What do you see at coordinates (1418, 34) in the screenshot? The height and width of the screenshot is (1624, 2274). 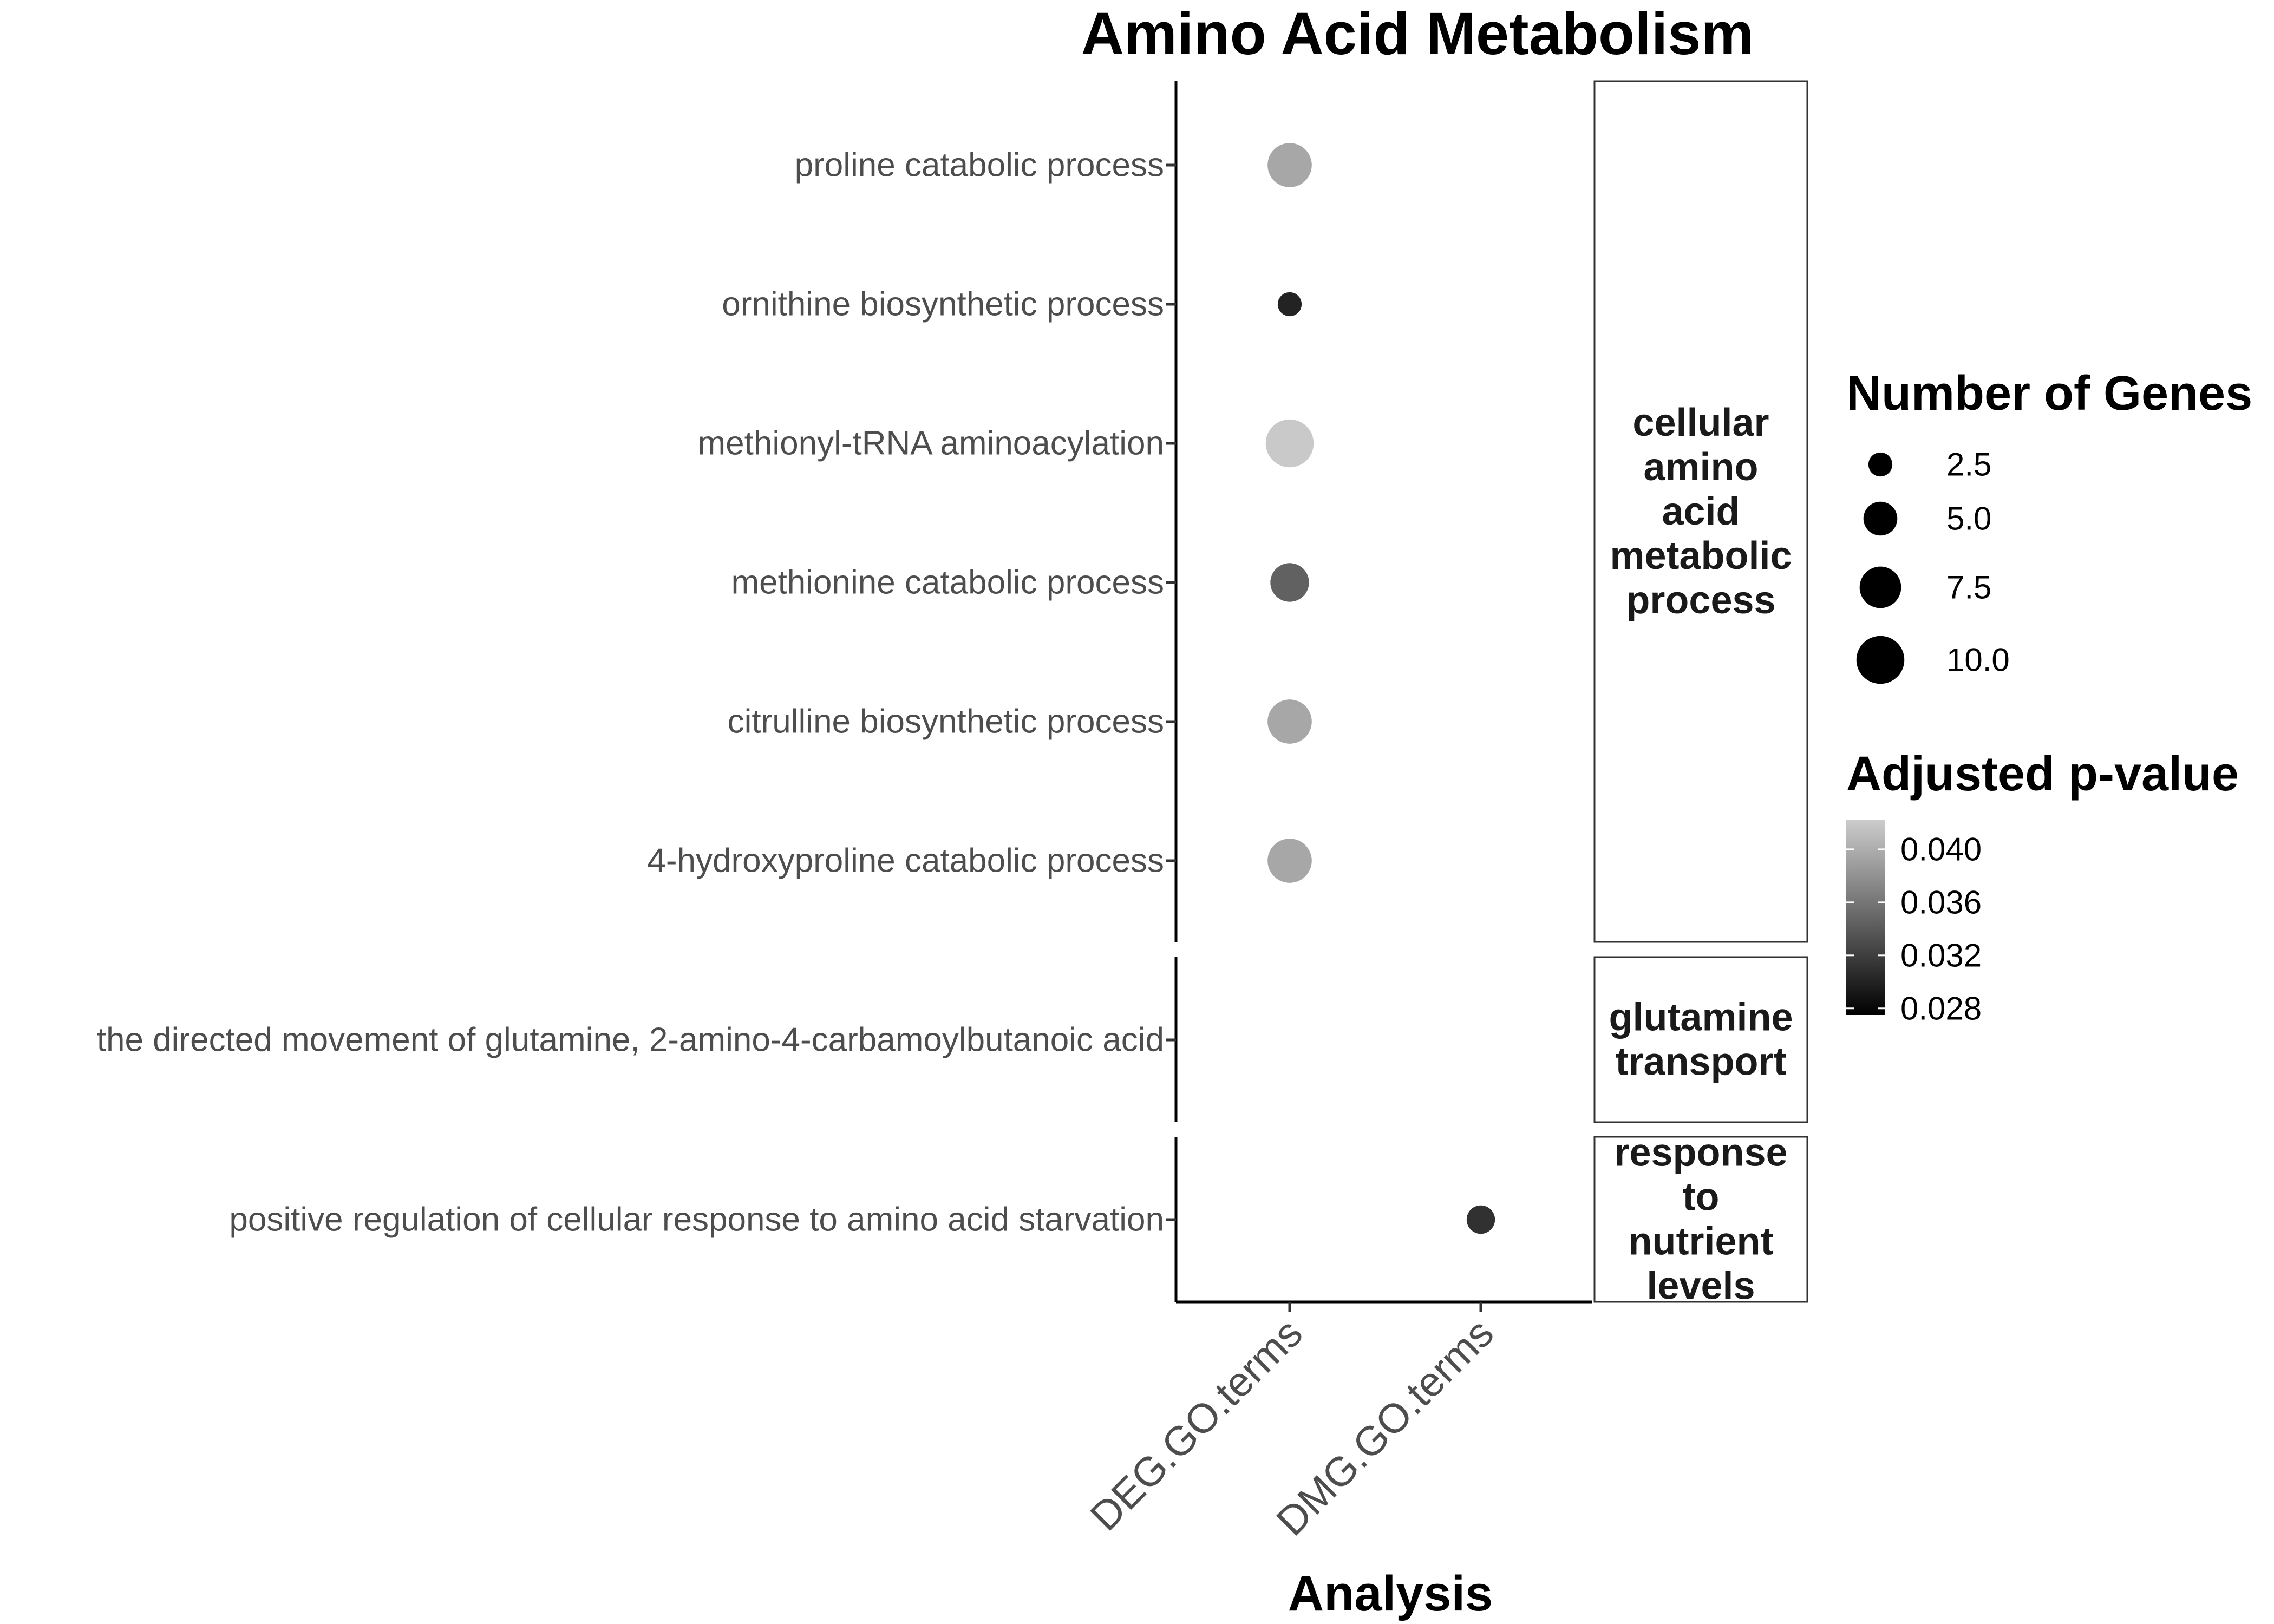 I see `chart-title: Amino Acid Metabolism` at bounding box center [1418, 34].